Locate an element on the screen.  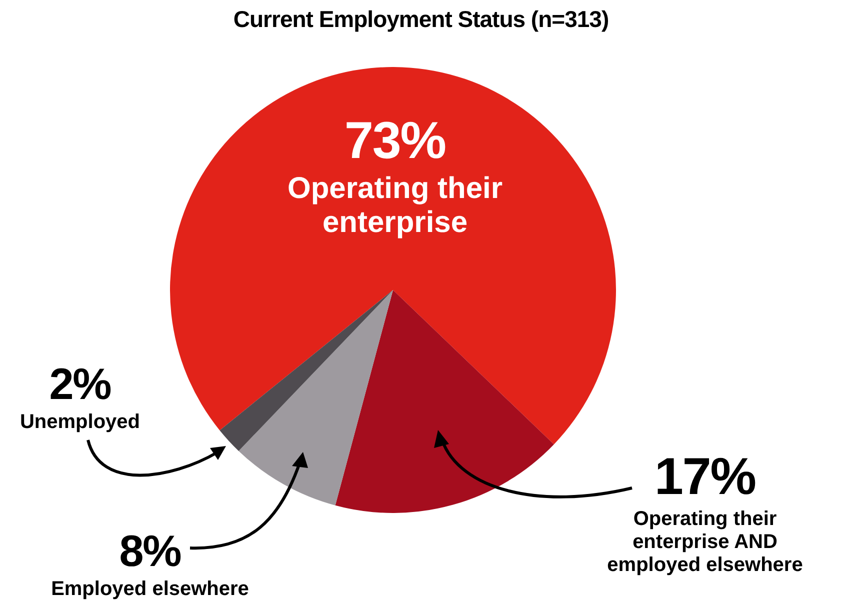
data-label: 73% is located at coordinates (395, 142).